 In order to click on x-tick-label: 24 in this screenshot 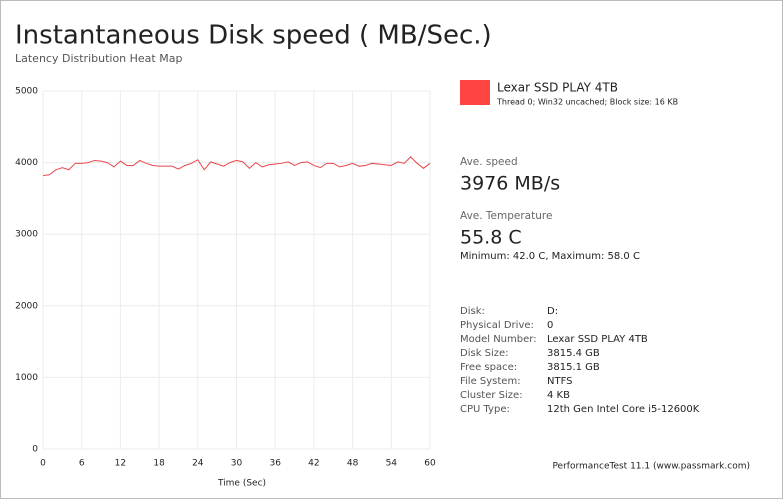, I will do `click(198, 464)`.